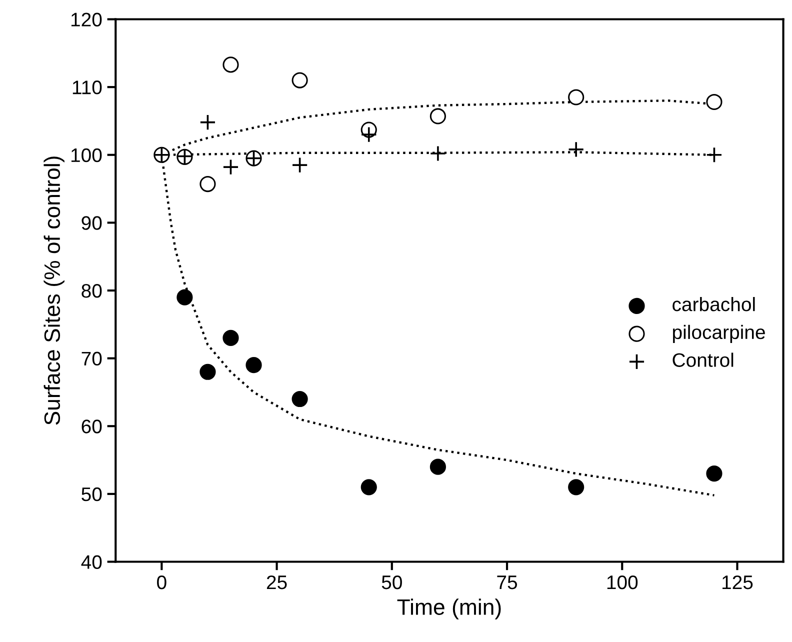  I want to click on y-tick-label: 60, so click(92, 427).